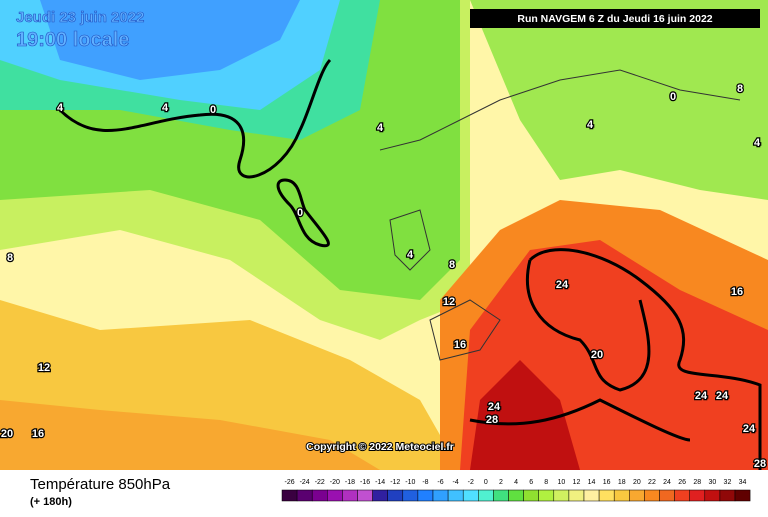  Describe the element at coordinates (546, 482) in the screenshot. I see `scale-label: 8` at that location.